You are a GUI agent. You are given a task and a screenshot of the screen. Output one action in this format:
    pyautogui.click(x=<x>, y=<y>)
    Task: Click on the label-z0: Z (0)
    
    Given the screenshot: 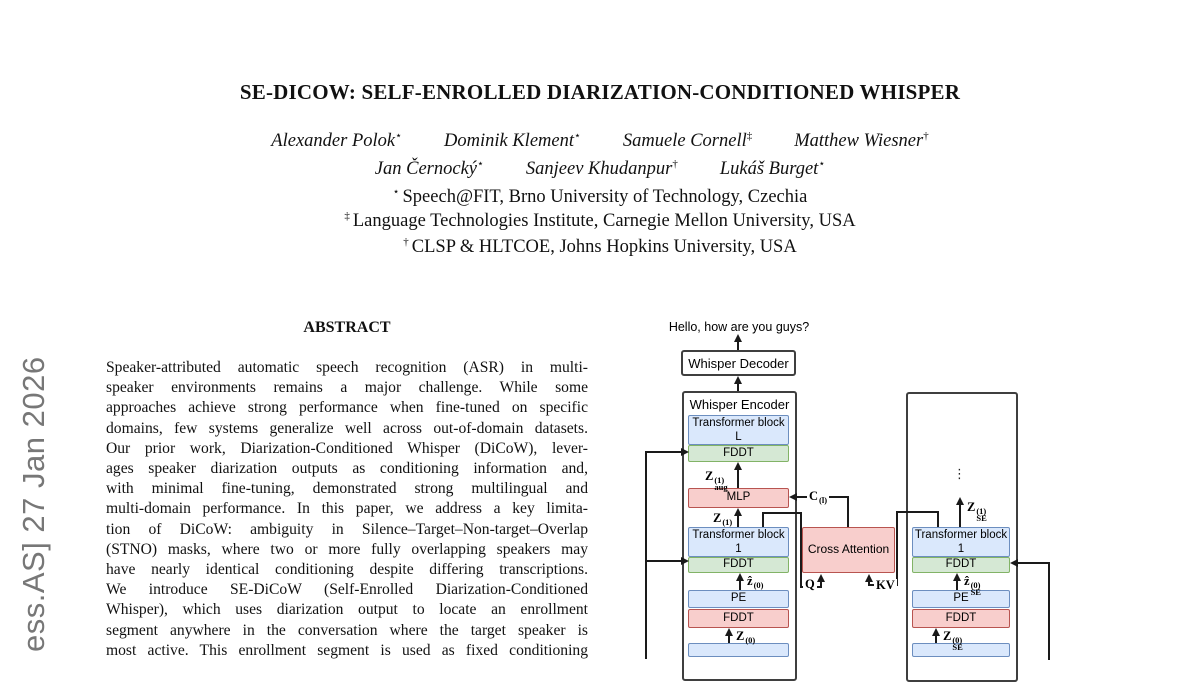 What is the action you would take?
    pyautogui.click(x=746, y=637)
    